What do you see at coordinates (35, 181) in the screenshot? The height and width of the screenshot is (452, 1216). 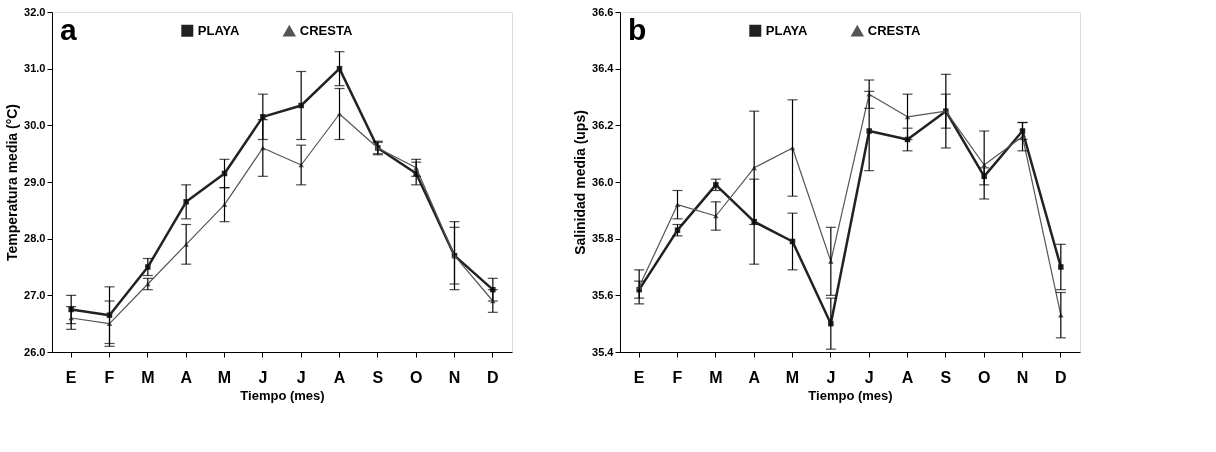 I see `y-tick-label: 29.0` at bounding box center [35, 181].